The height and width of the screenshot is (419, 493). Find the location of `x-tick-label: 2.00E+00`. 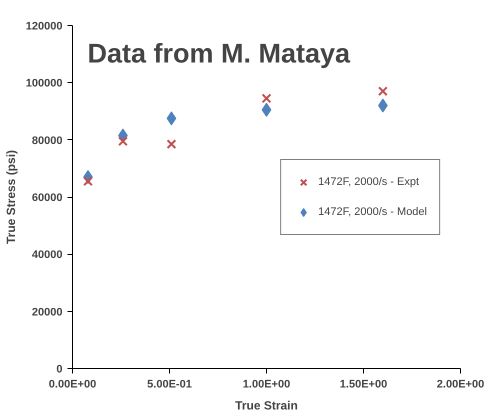

x-tick-label: 2.00E+00 is located at coordinates (460, 384).